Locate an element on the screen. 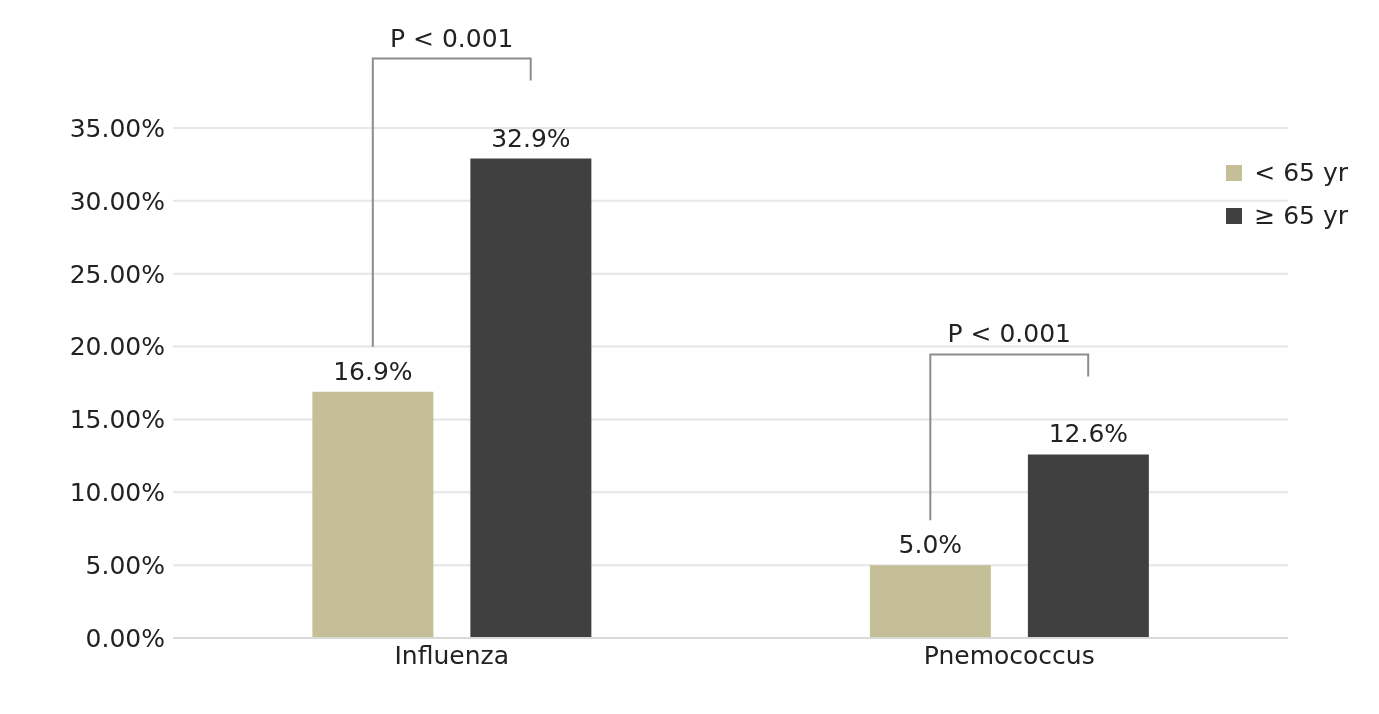 This screenshot has height=714, width=1379. annotation: P < 0.001 is located at coordinates (1009, 334).